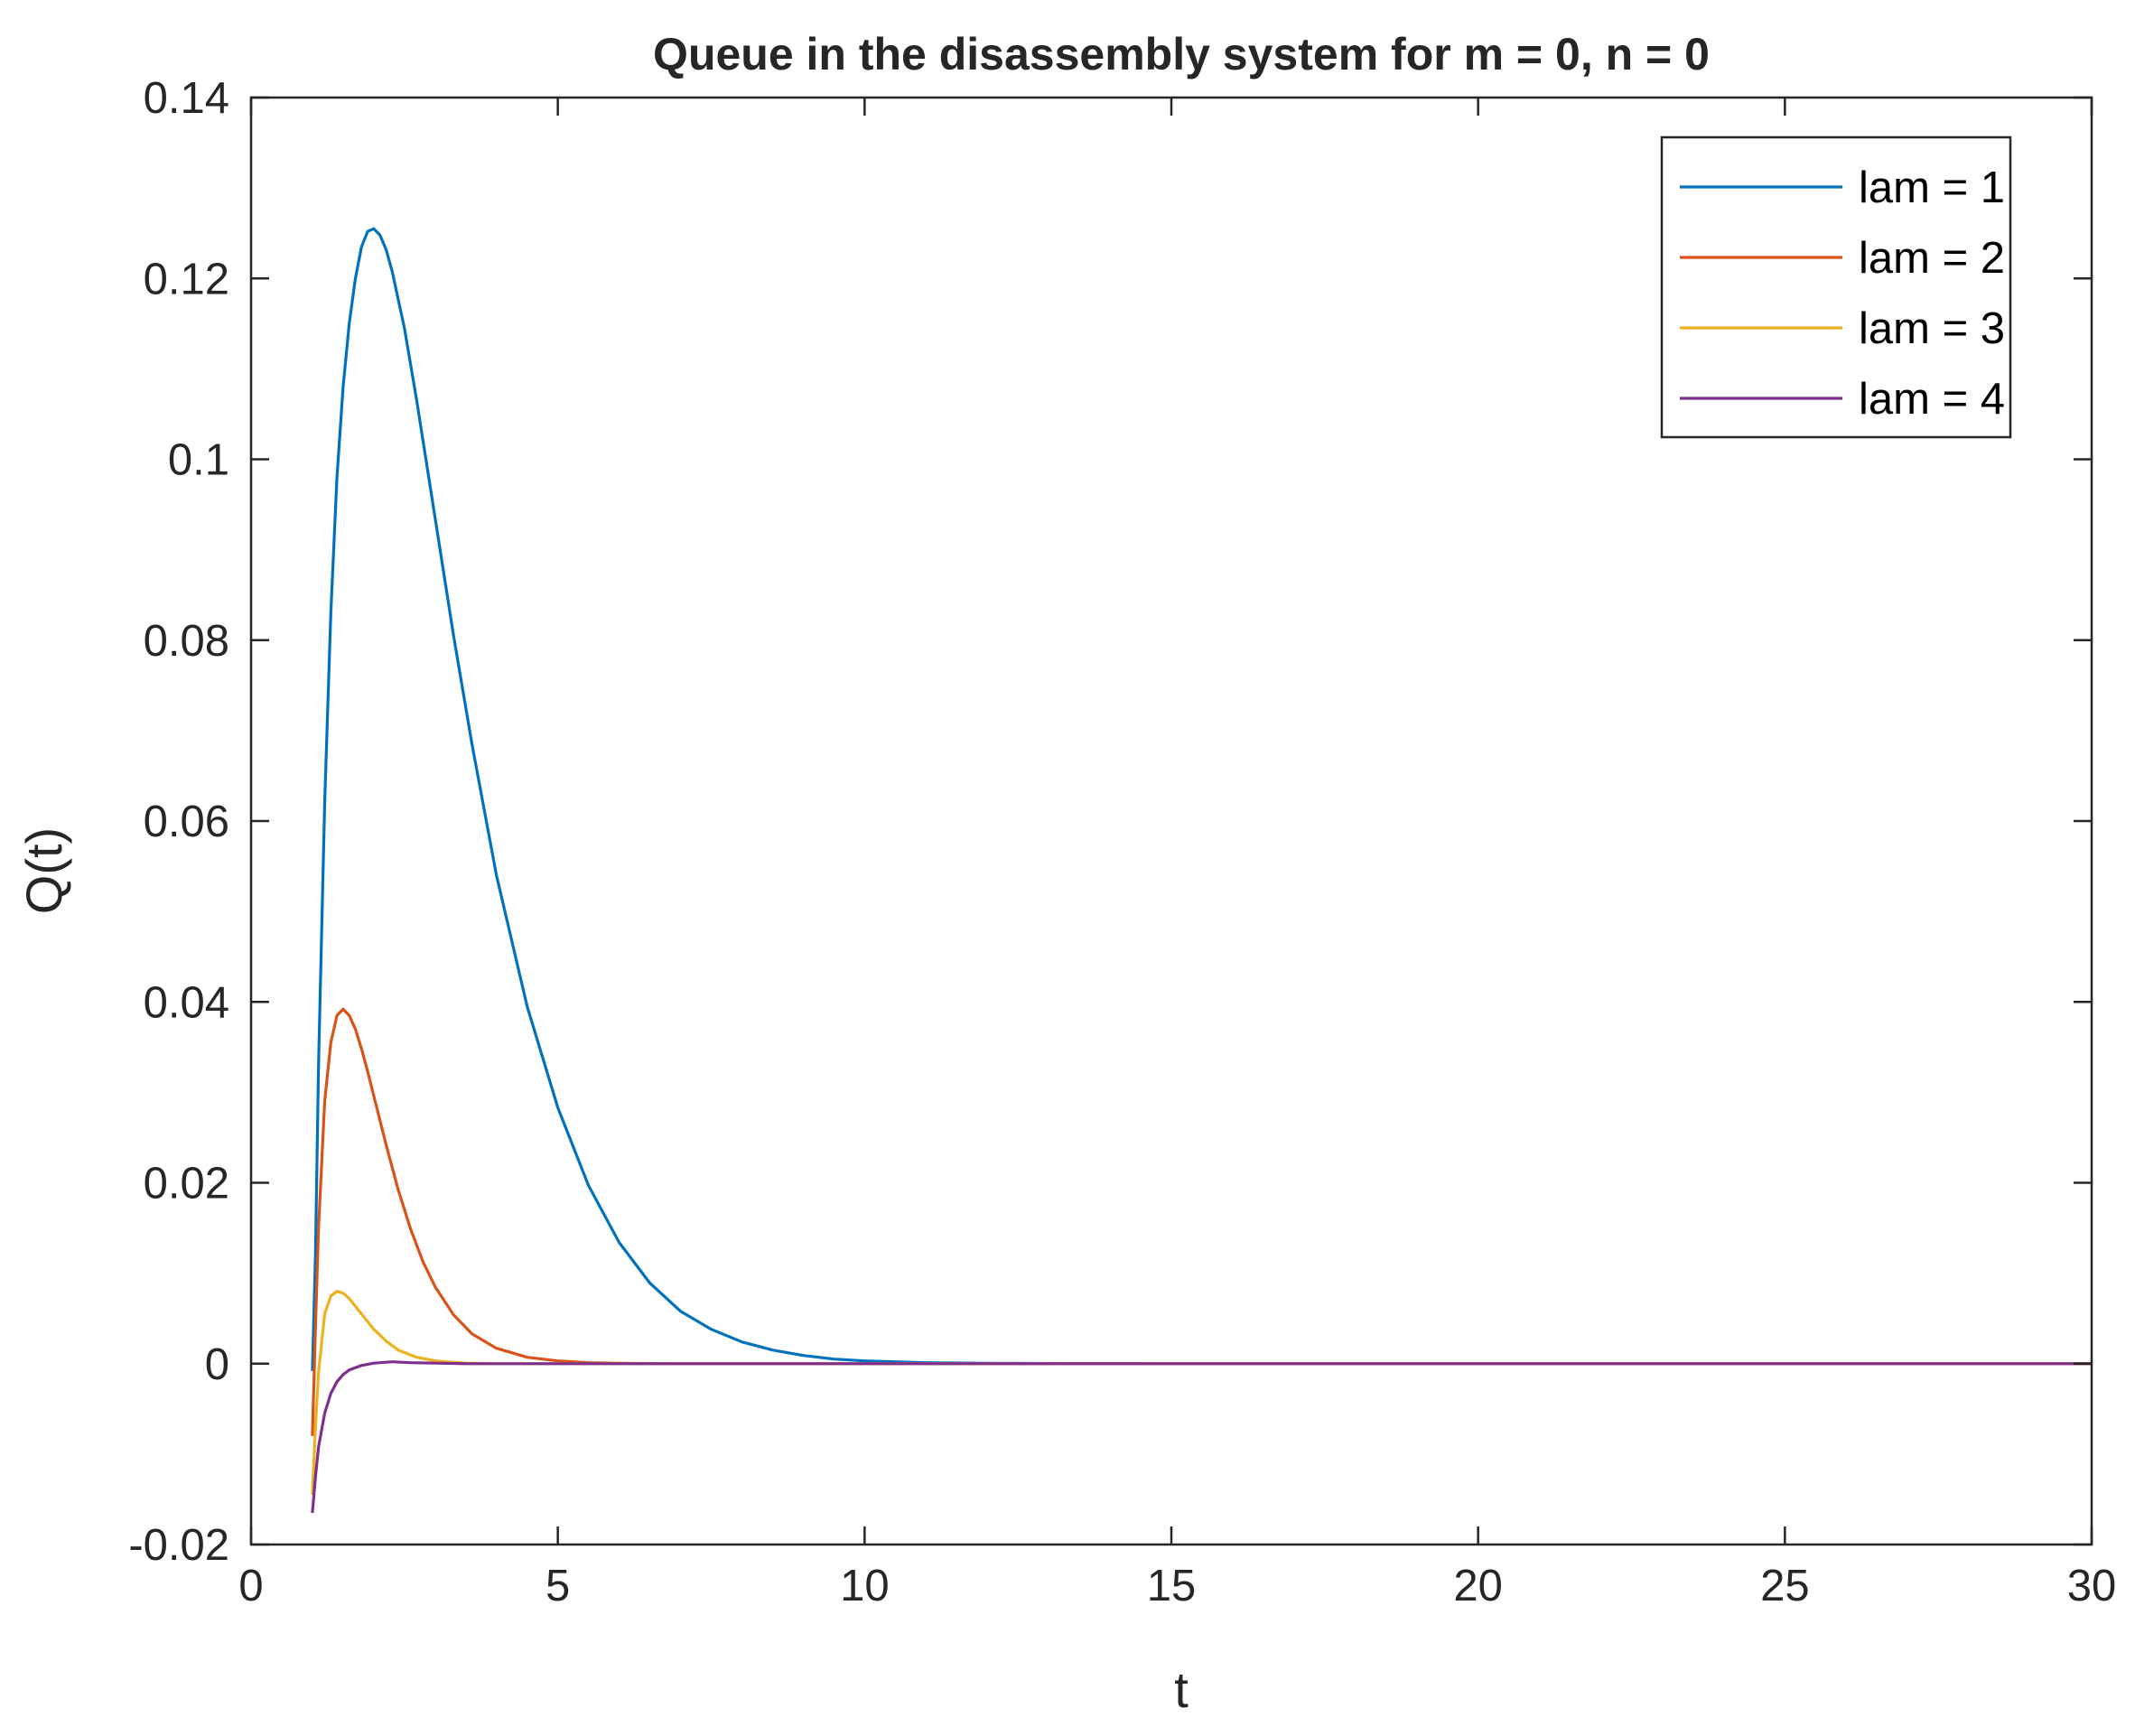  Describe the element at coordinates (1478, 1586) in the screenshot. I see `x-tick-label: 20` at that location.